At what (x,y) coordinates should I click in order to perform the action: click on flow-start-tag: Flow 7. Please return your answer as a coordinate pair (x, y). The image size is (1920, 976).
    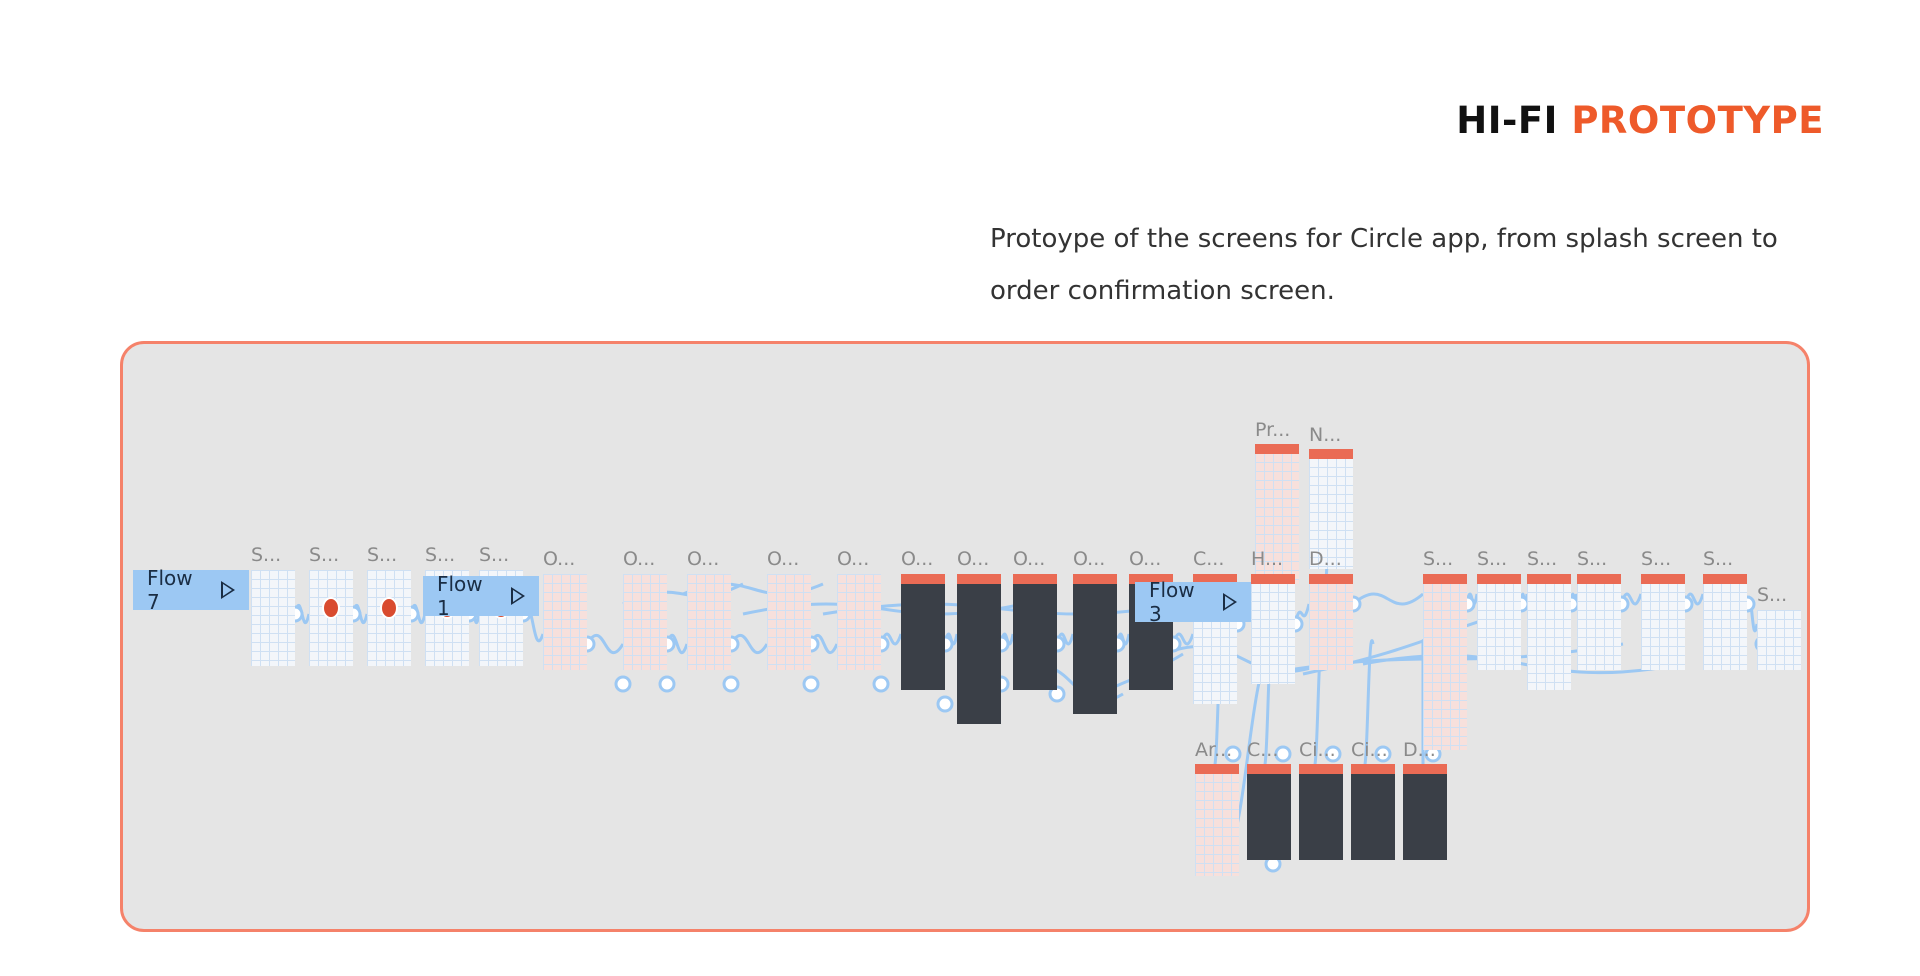
    Looking at the image, I should click on (191, 590).